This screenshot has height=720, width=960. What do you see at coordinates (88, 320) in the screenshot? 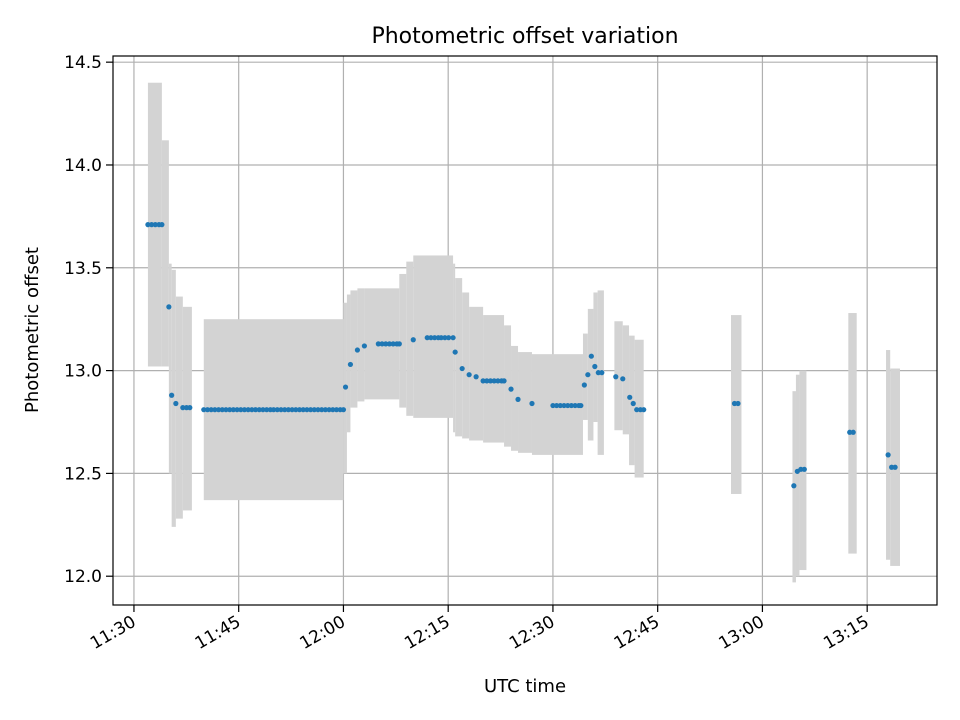
I see `y-axis-ticks: 12.0 12.5 13.0 13.5 14.0 14.5` at bounding box center [88, 320].